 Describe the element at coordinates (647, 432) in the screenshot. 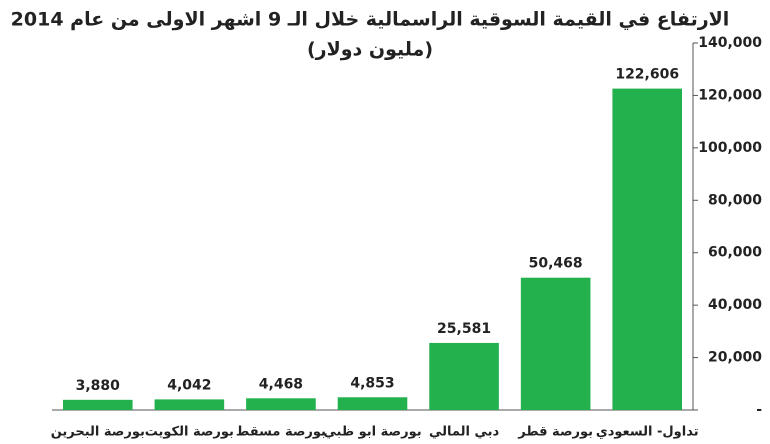

I see `x-tick-label: تداول- السعودي` at that location.